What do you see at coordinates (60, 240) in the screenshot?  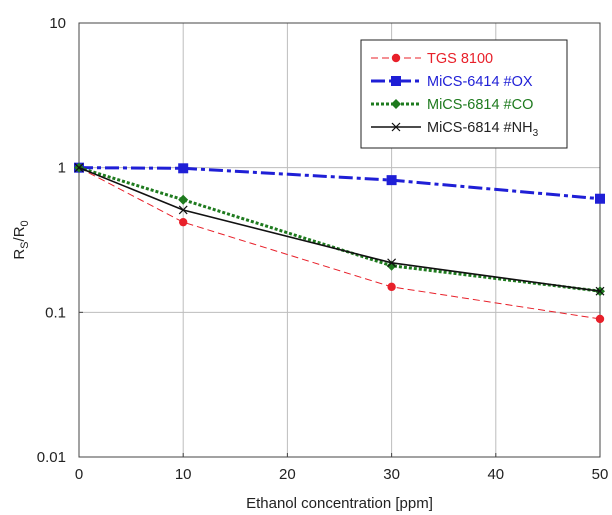 I see `y-axis-ticks: 0.01 0.1 1 10` at bounding box center [60, 240].